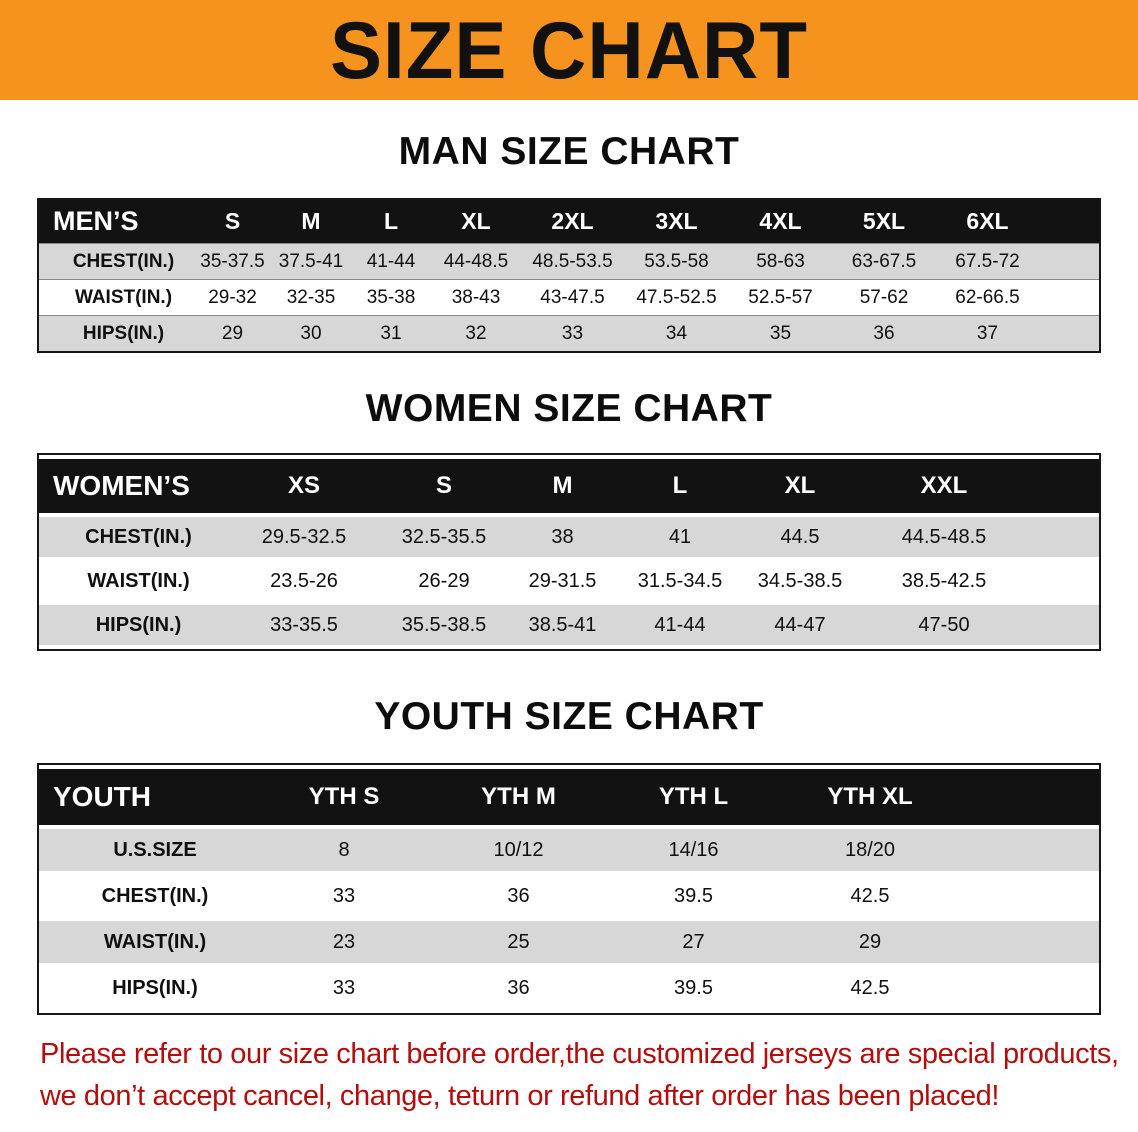 This screenshot has height=1132, width=1138. Describe the element at coordinates (476, 297) in the screenshot. I see `size-value: 38-43` at that location.